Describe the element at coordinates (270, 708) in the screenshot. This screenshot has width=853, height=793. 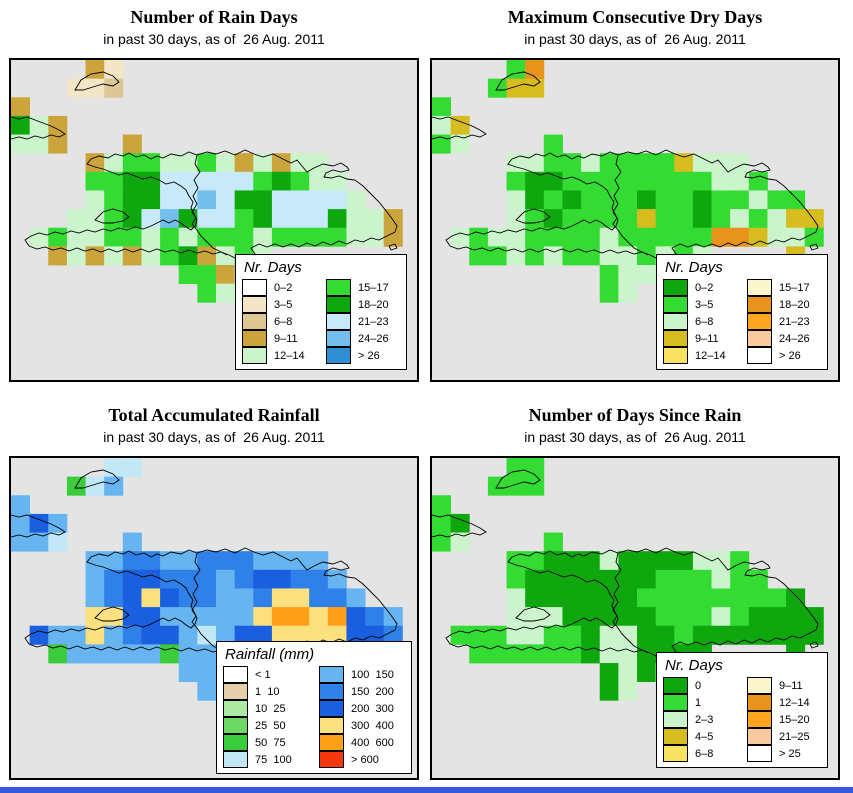
I see `legend-label: 10 25` at that location.